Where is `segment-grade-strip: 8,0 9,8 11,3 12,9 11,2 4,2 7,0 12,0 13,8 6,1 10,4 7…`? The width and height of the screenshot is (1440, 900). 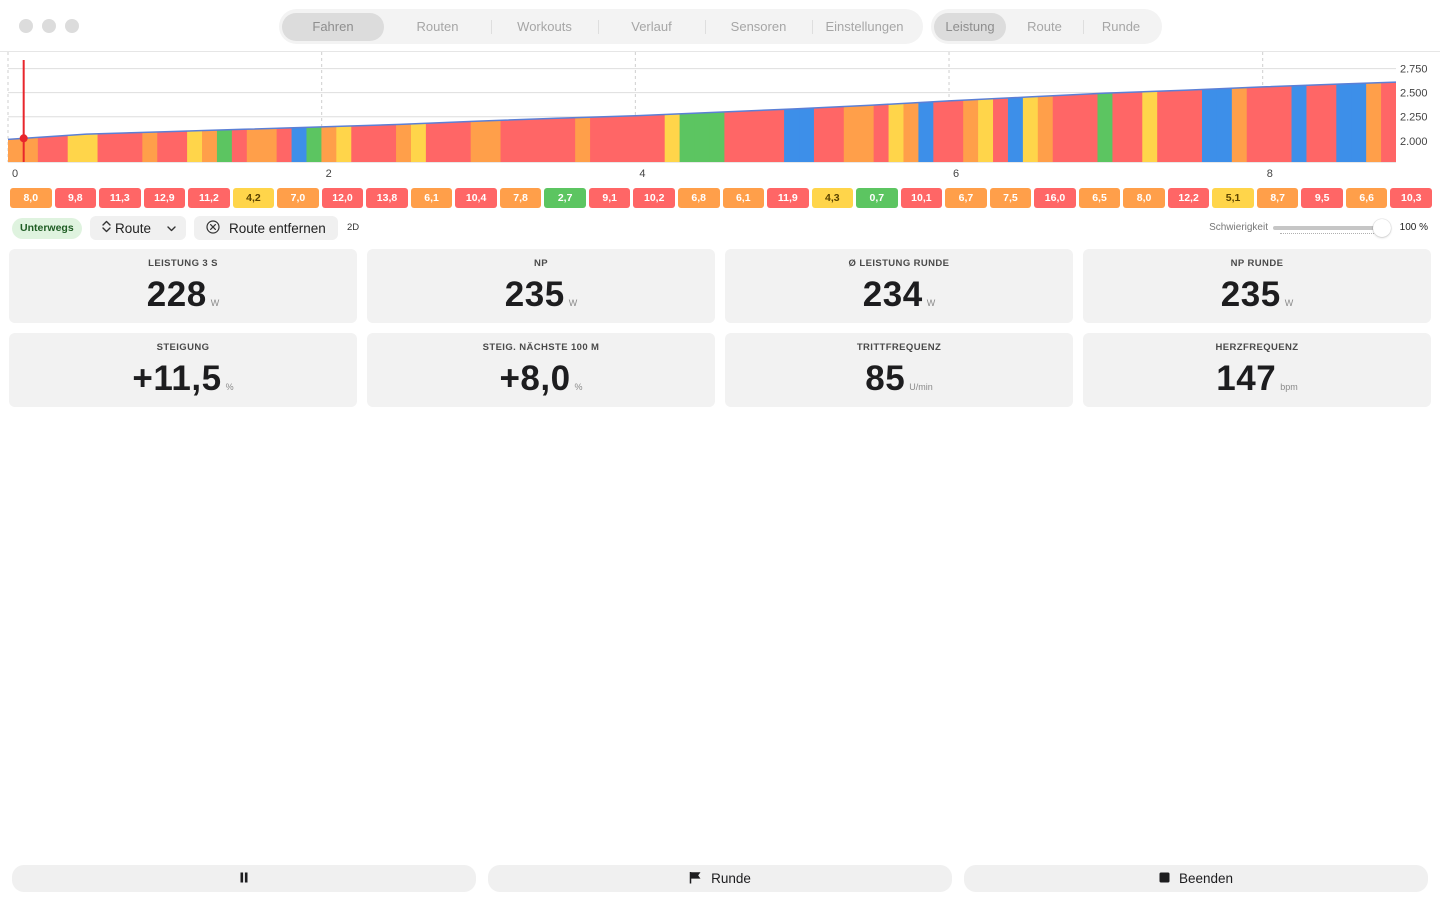 segment-grade-strip: 8,0 9,8 11,3 12,9 11,2 4,2 7,0 12,0 13,8 6,1 10,4 7… is located at coordinates (721, 198).